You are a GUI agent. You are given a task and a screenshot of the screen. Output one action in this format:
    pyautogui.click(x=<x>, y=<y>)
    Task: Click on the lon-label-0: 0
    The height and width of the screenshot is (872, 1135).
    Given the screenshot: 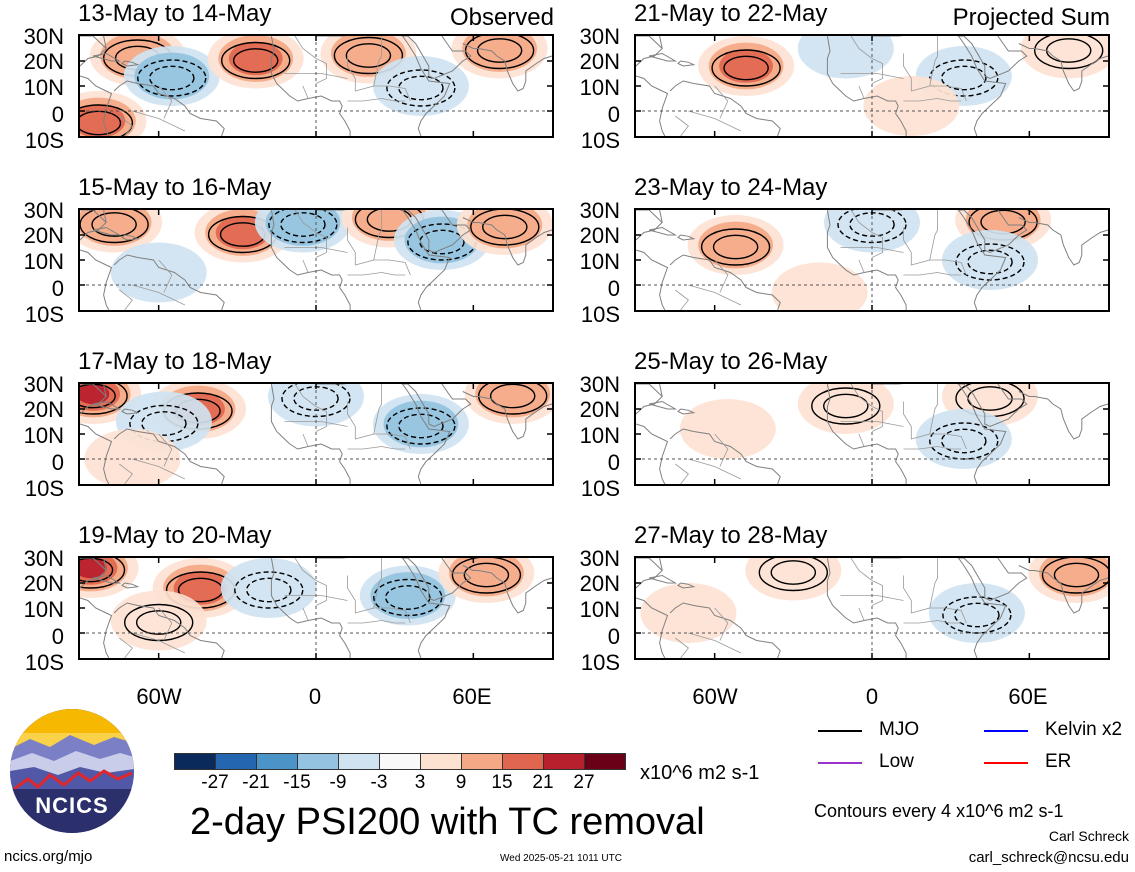 What is the action you would take?
    pyautogui.click(x=315, y=696)
    